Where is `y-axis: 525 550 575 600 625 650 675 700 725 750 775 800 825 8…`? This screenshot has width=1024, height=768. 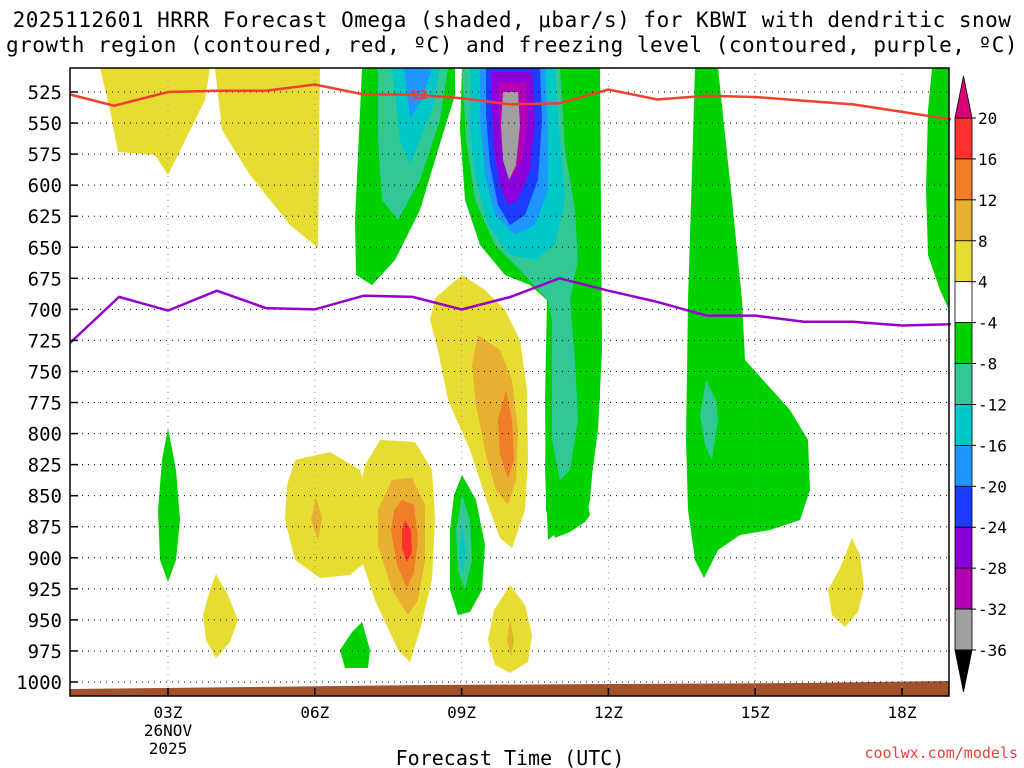 y-axis: 525 550 575 600 625 650 675 700 725 750 775 800 825 8… is located at coordinates (47, 388).